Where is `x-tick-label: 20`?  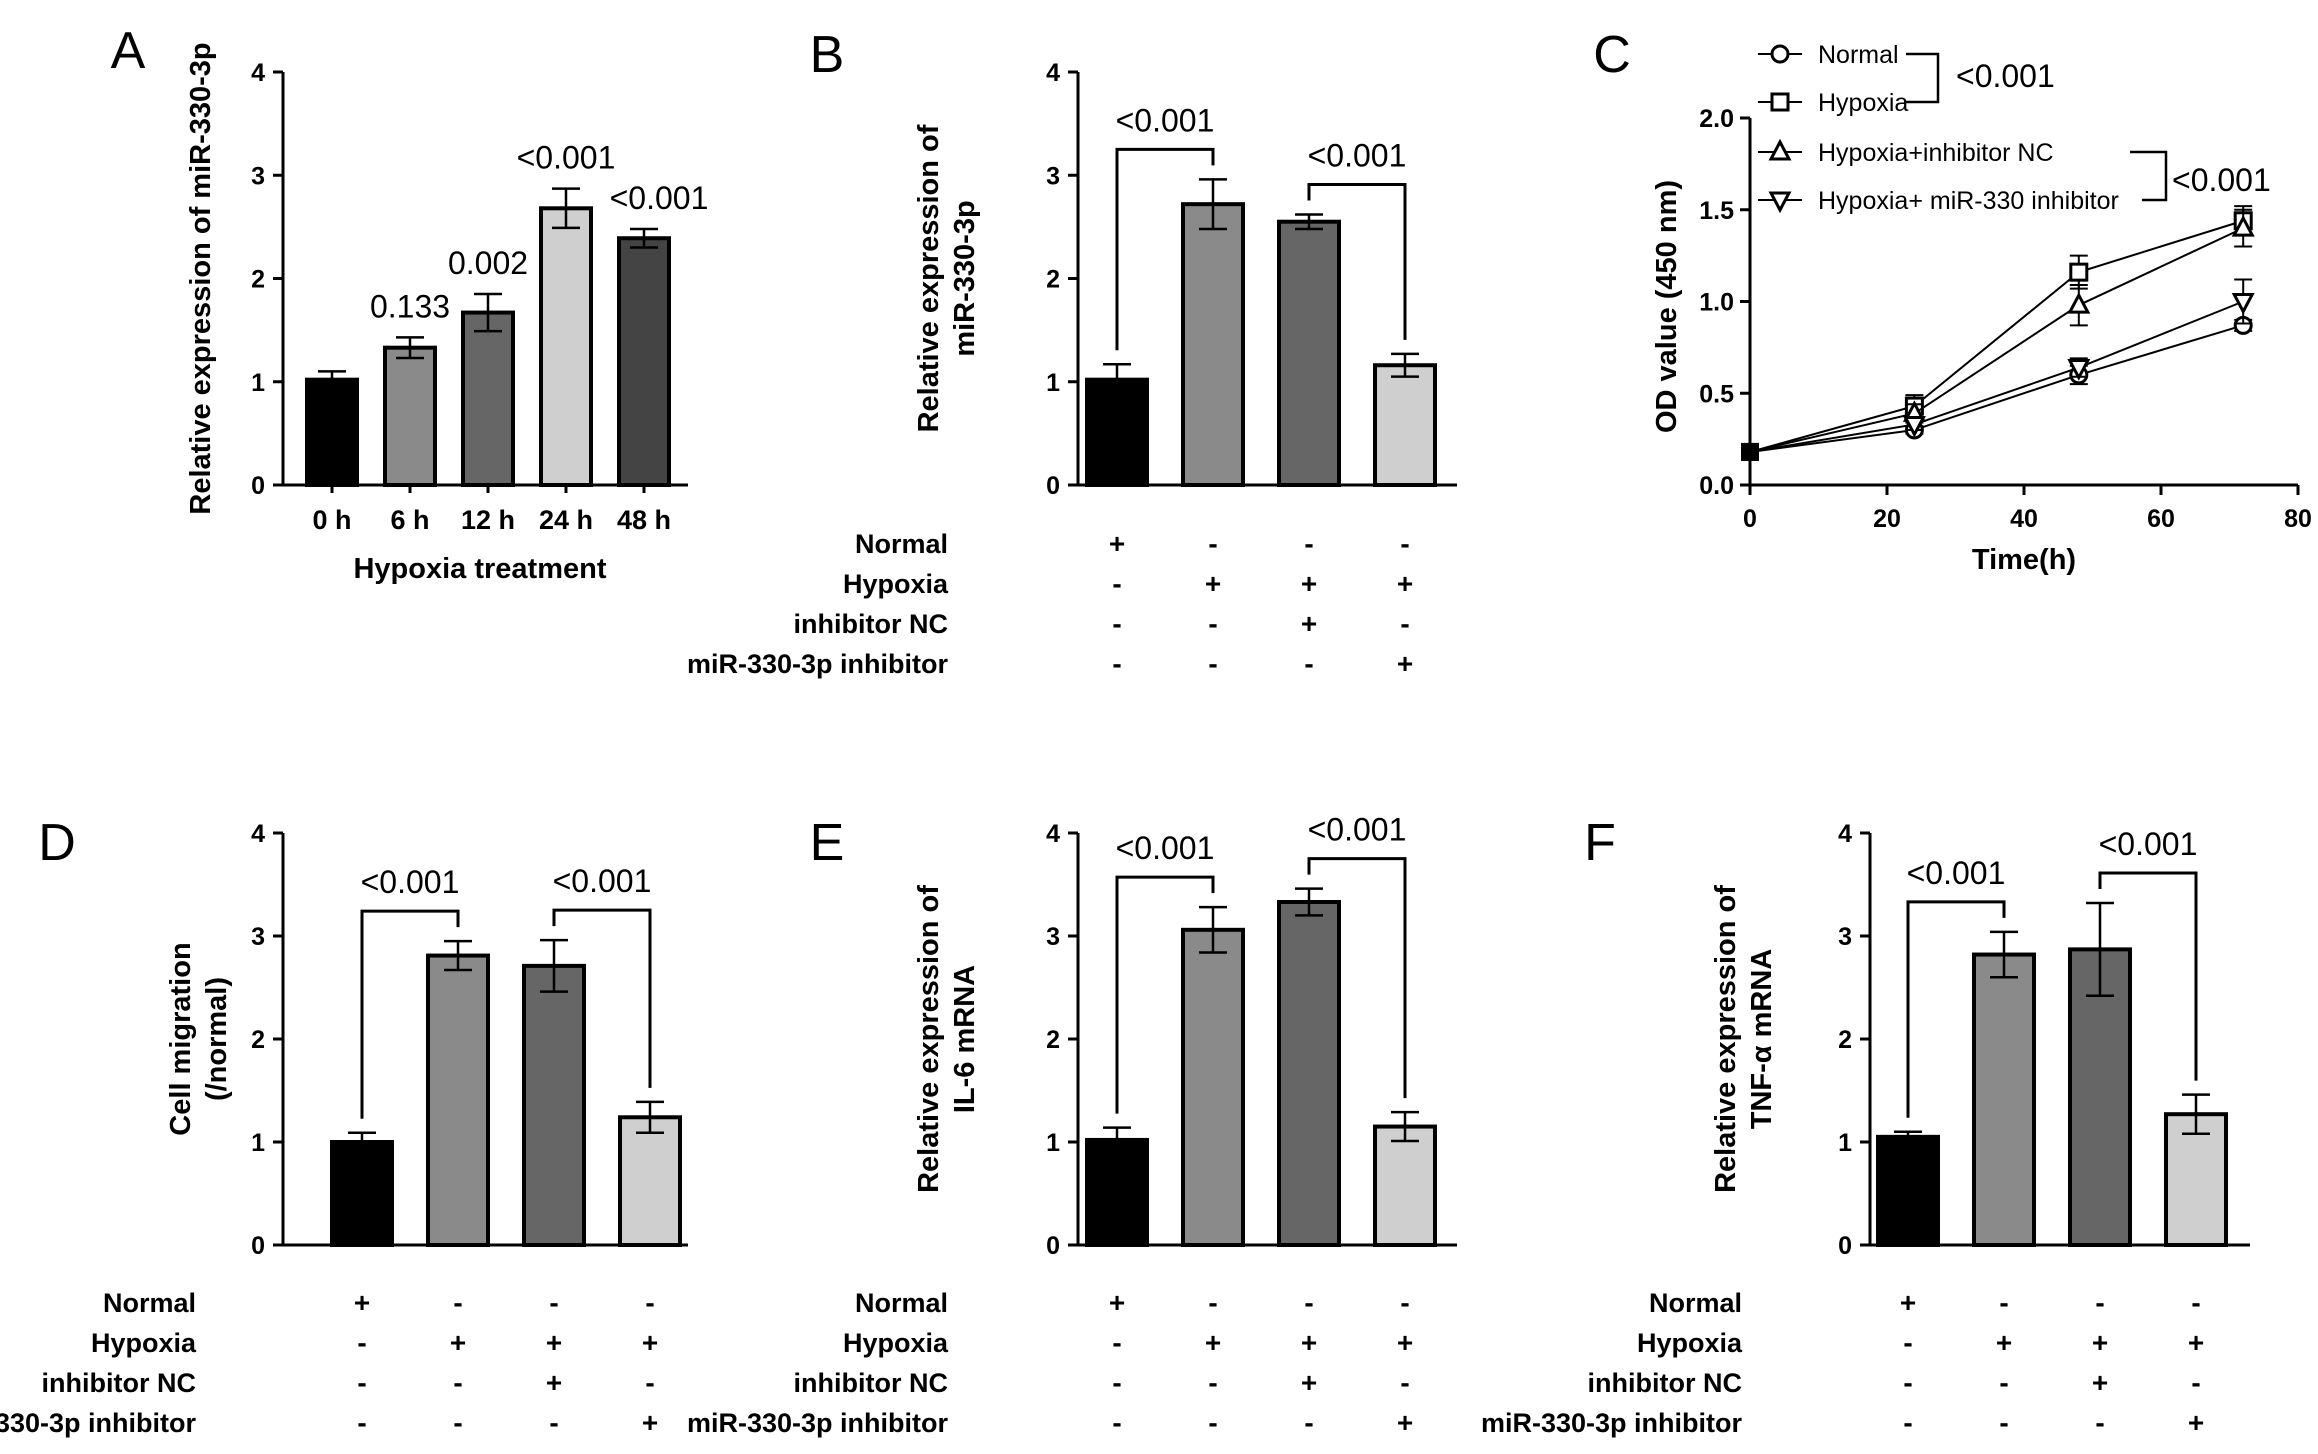 x-tick-label: 20 is located at coordinates (1887, 519).